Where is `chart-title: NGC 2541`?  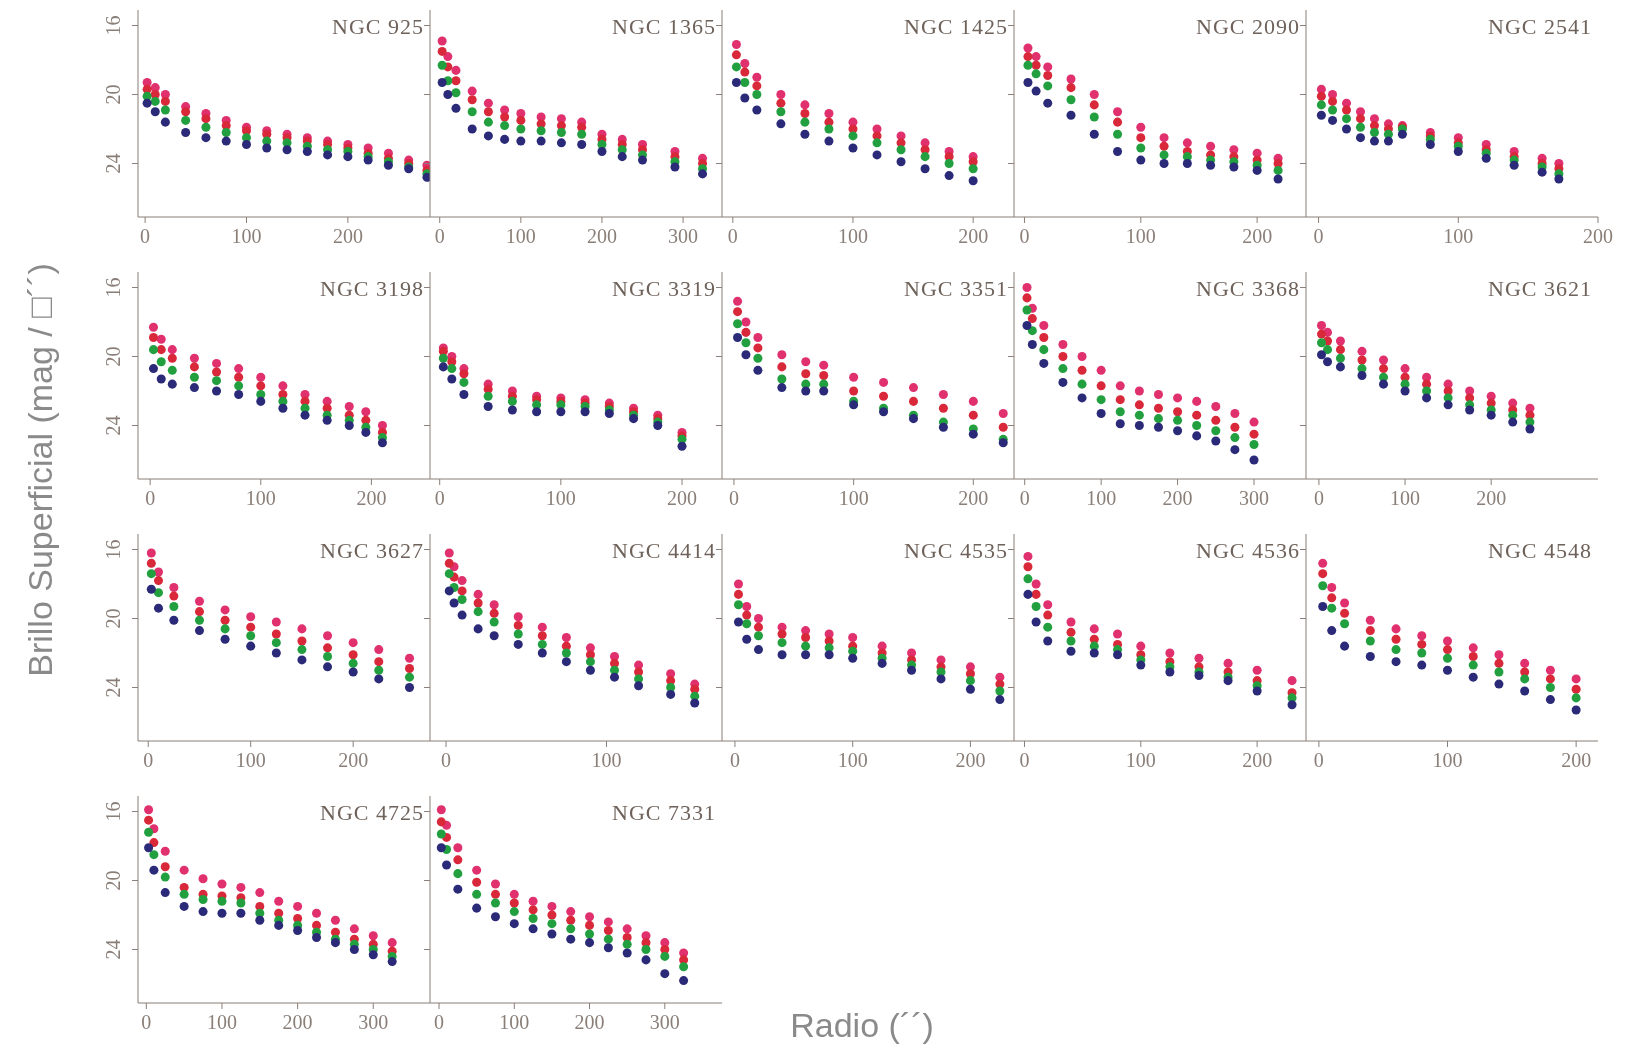
chart-title: NGC 2541 is located at coordinates (1540, 27).